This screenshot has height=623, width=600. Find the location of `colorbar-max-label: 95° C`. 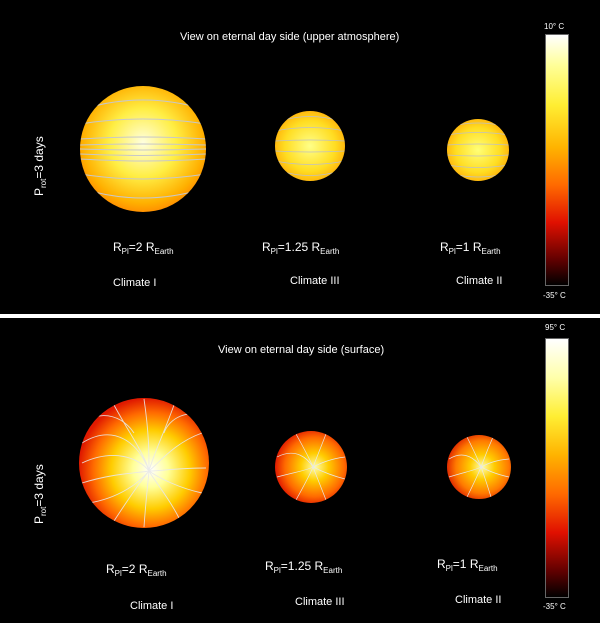

colorbar-max-label: 95° C is located at coordinates (555, 327).